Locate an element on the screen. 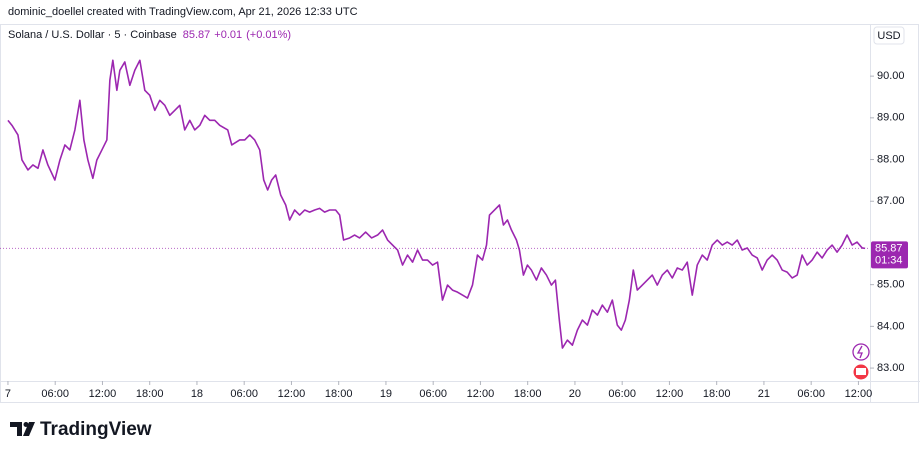 The height and width of the screenshot is (458, 920). last-price-box is located at coordinates (889, 255).